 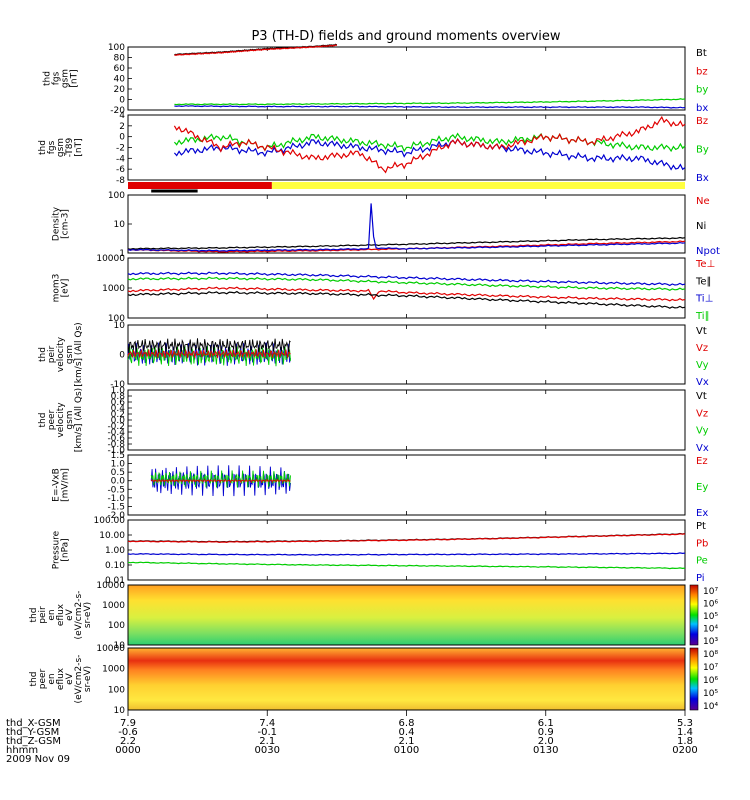 What do you see at coordinates (406, 615) in the screenshot?
I see `peir-spectrogram-image` at bounding box center [406, 615].